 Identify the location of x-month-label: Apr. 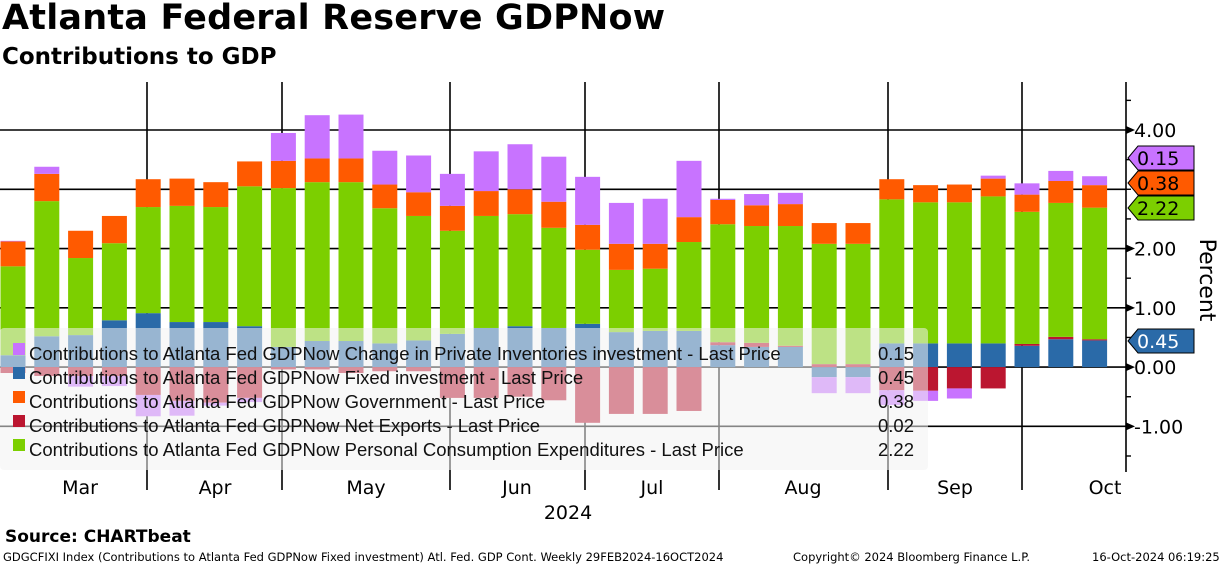
(215, 488).